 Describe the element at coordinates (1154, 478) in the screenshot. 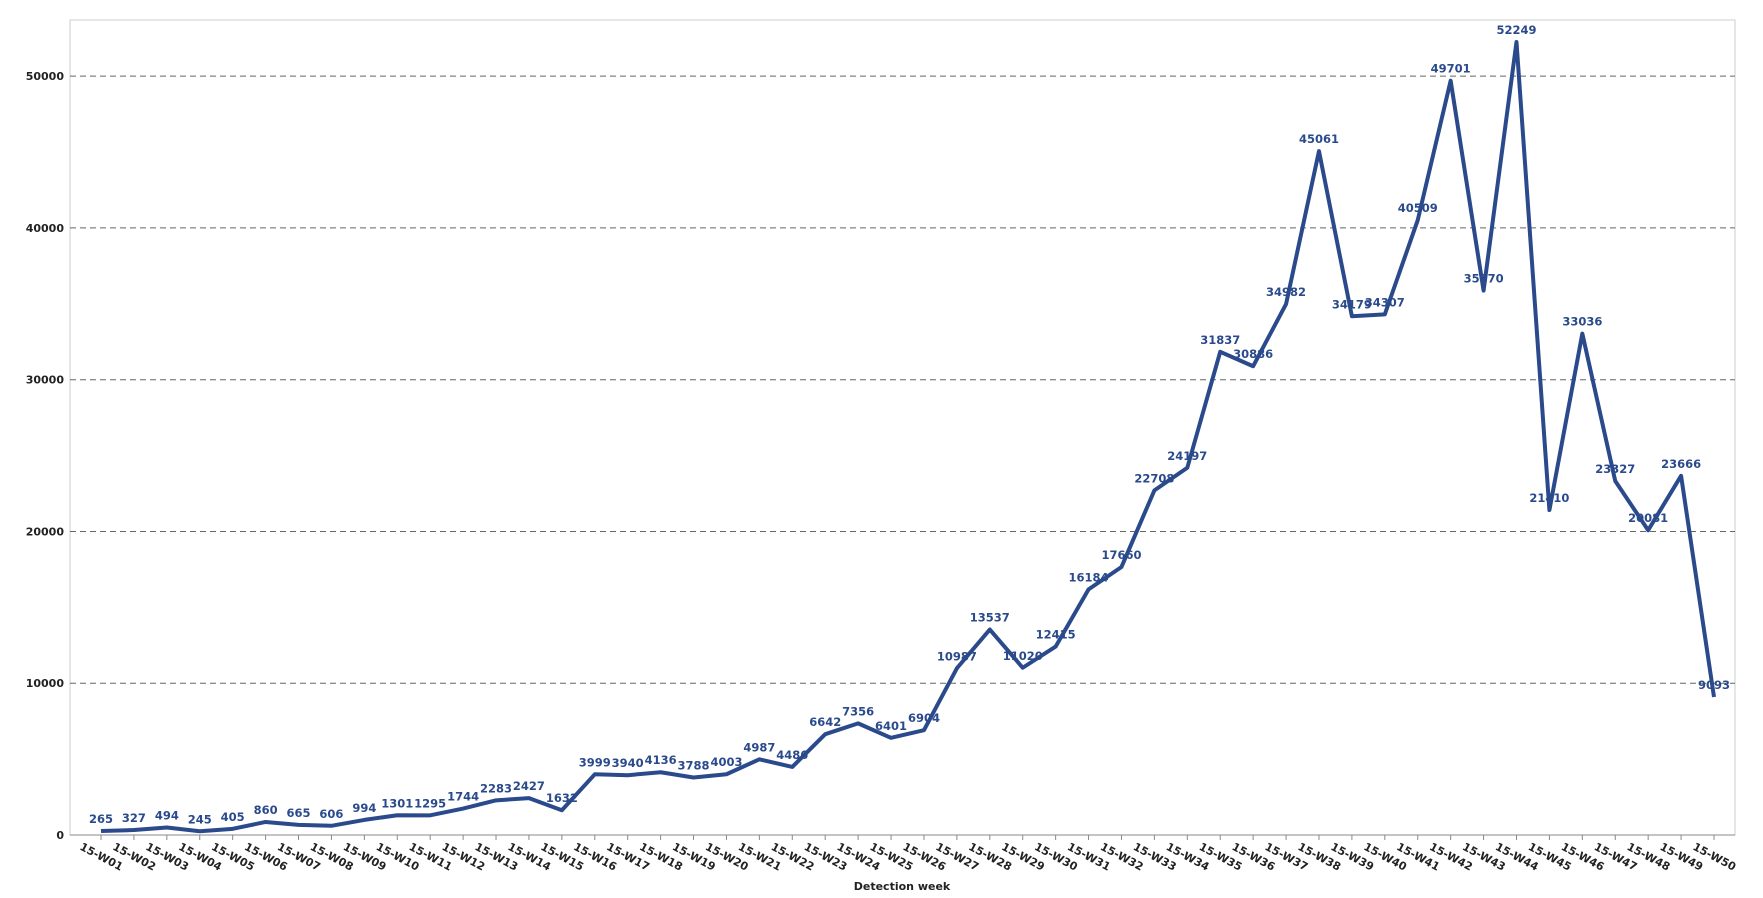

I see `data-label: 22708` at that location.